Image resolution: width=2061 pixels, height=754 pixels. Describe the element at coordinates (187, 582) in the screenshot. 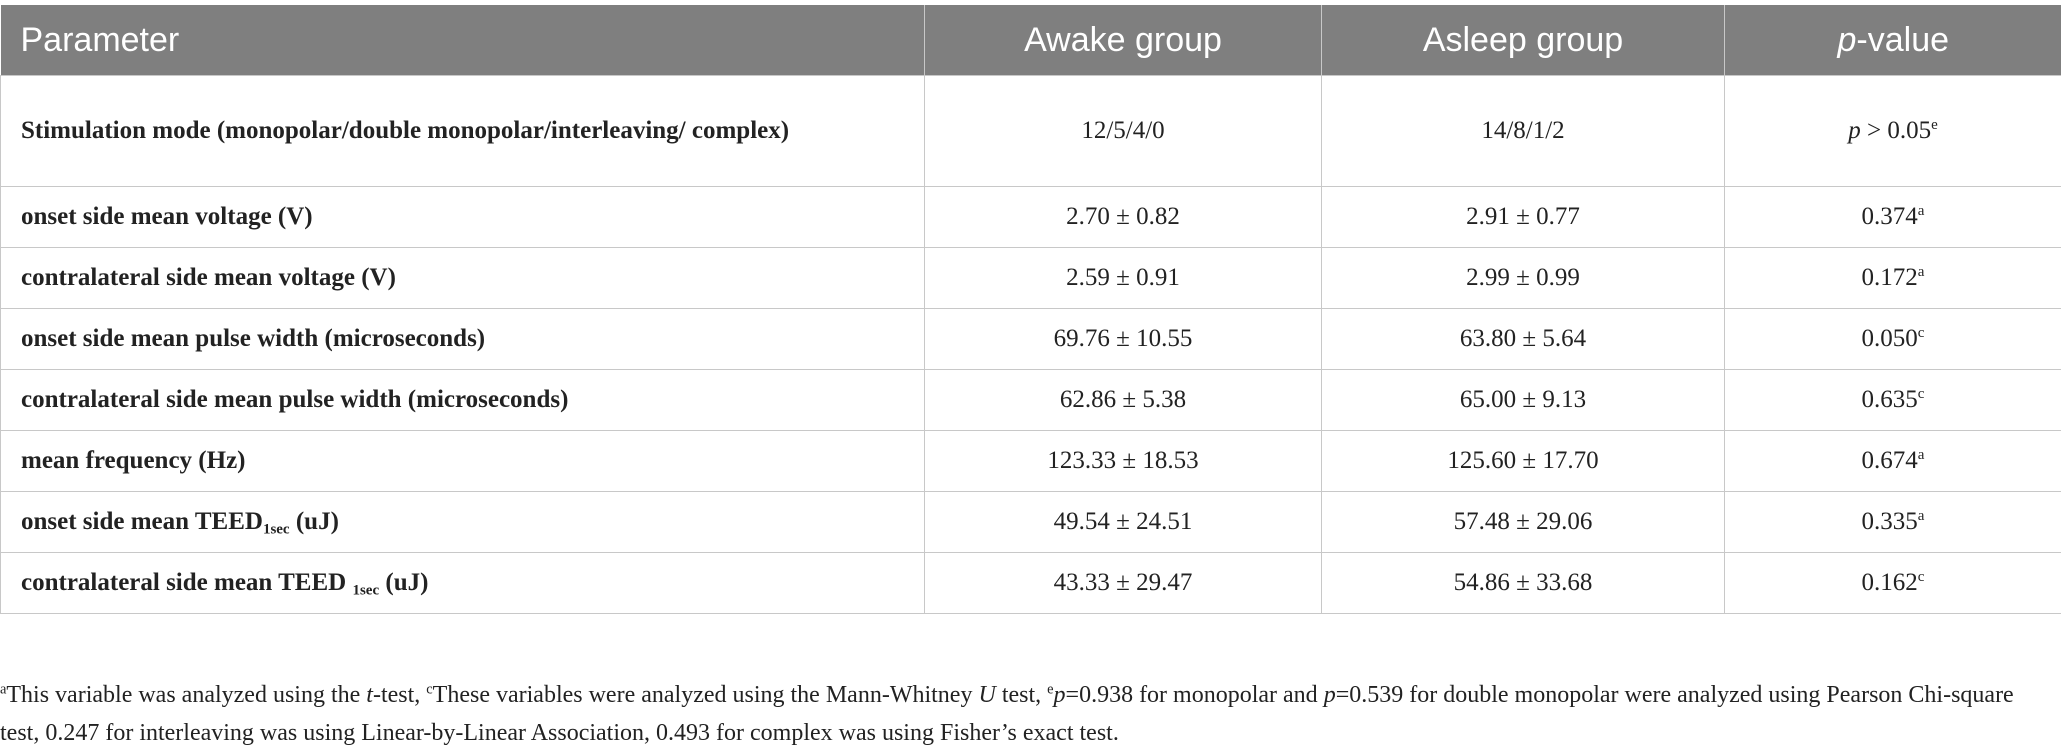

I see `text: contralateral side mean TEED` at that location.